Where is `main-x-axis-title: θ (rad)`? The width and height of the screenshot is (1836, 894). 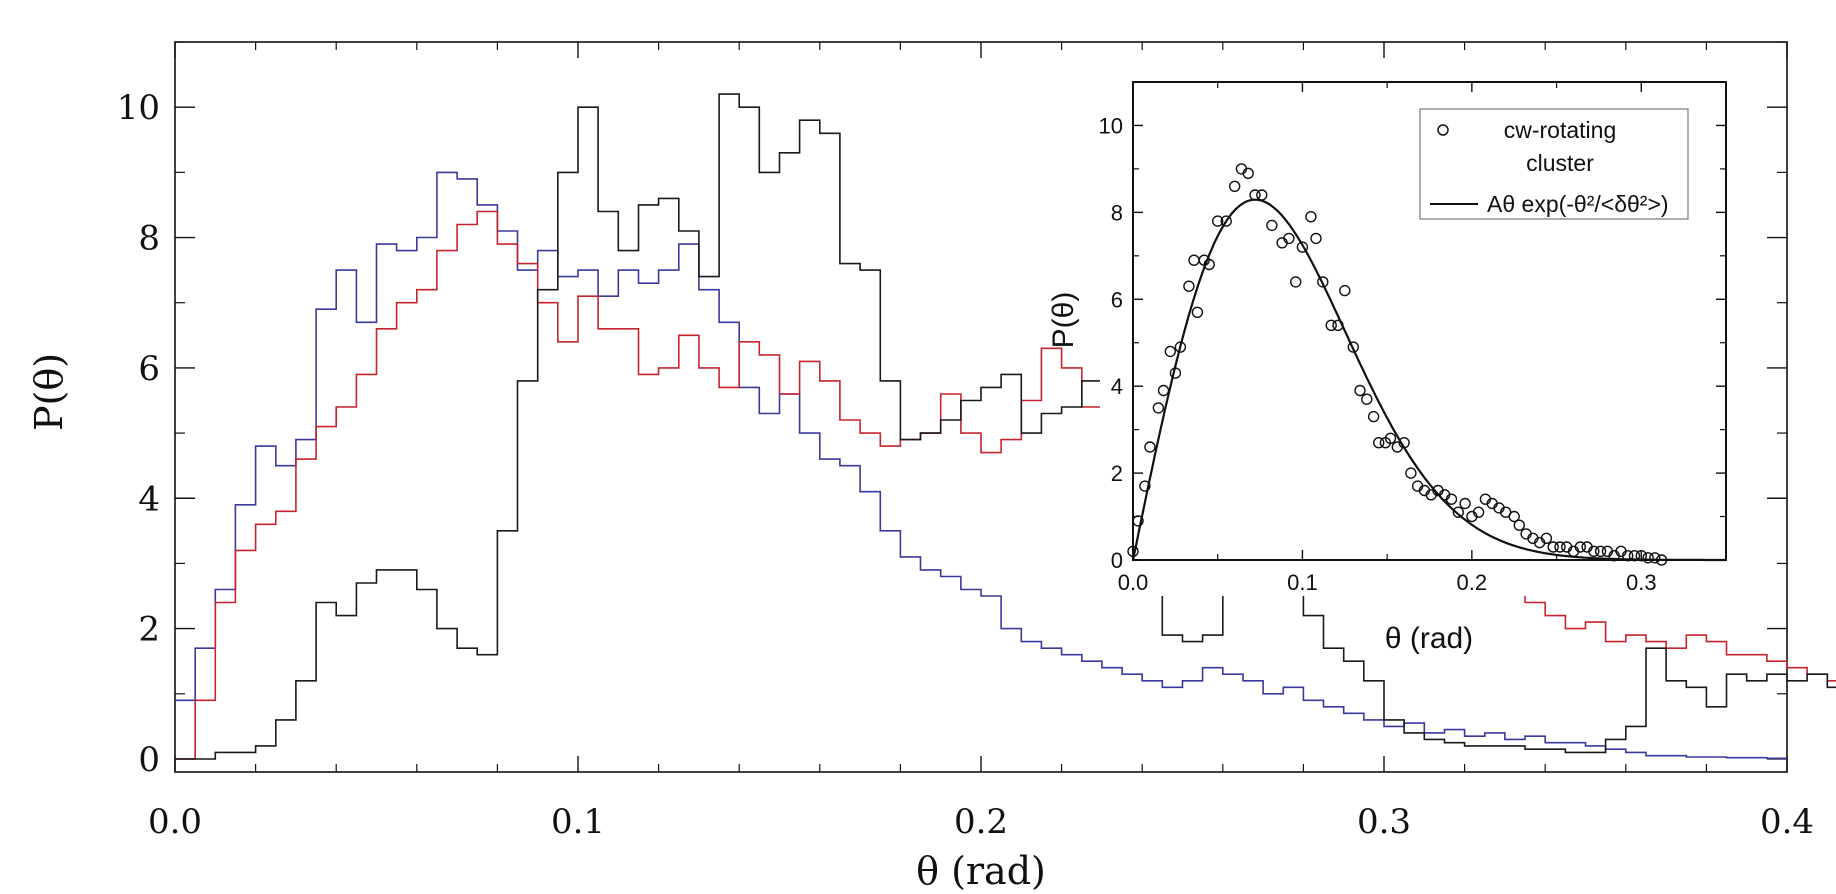
main-x-axis-title: θ (rad) is located at coordinates (981, 871).